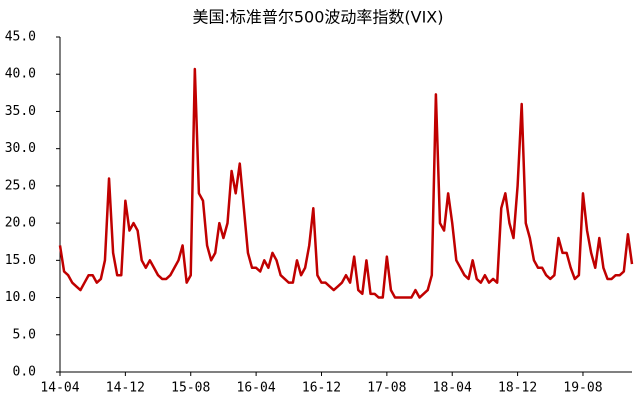 This screenshot has height=401, width=635. What do you see at coordinates (321, 388) in the screenshot?
I see `x-tick-label: 16-12` at bounding box center [321, 388].